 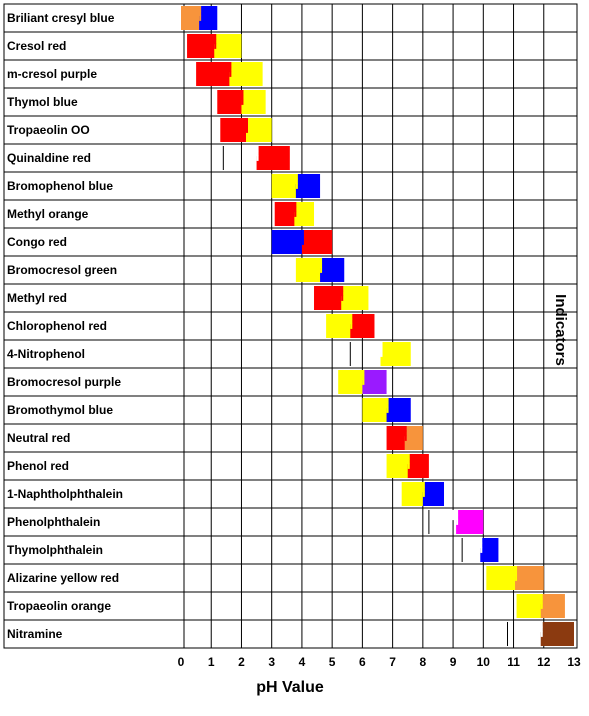 What do you see at coordinates (362, 662) in the screenshot?
I see `x-tick-label: 6` at bounding box center [362, 662].